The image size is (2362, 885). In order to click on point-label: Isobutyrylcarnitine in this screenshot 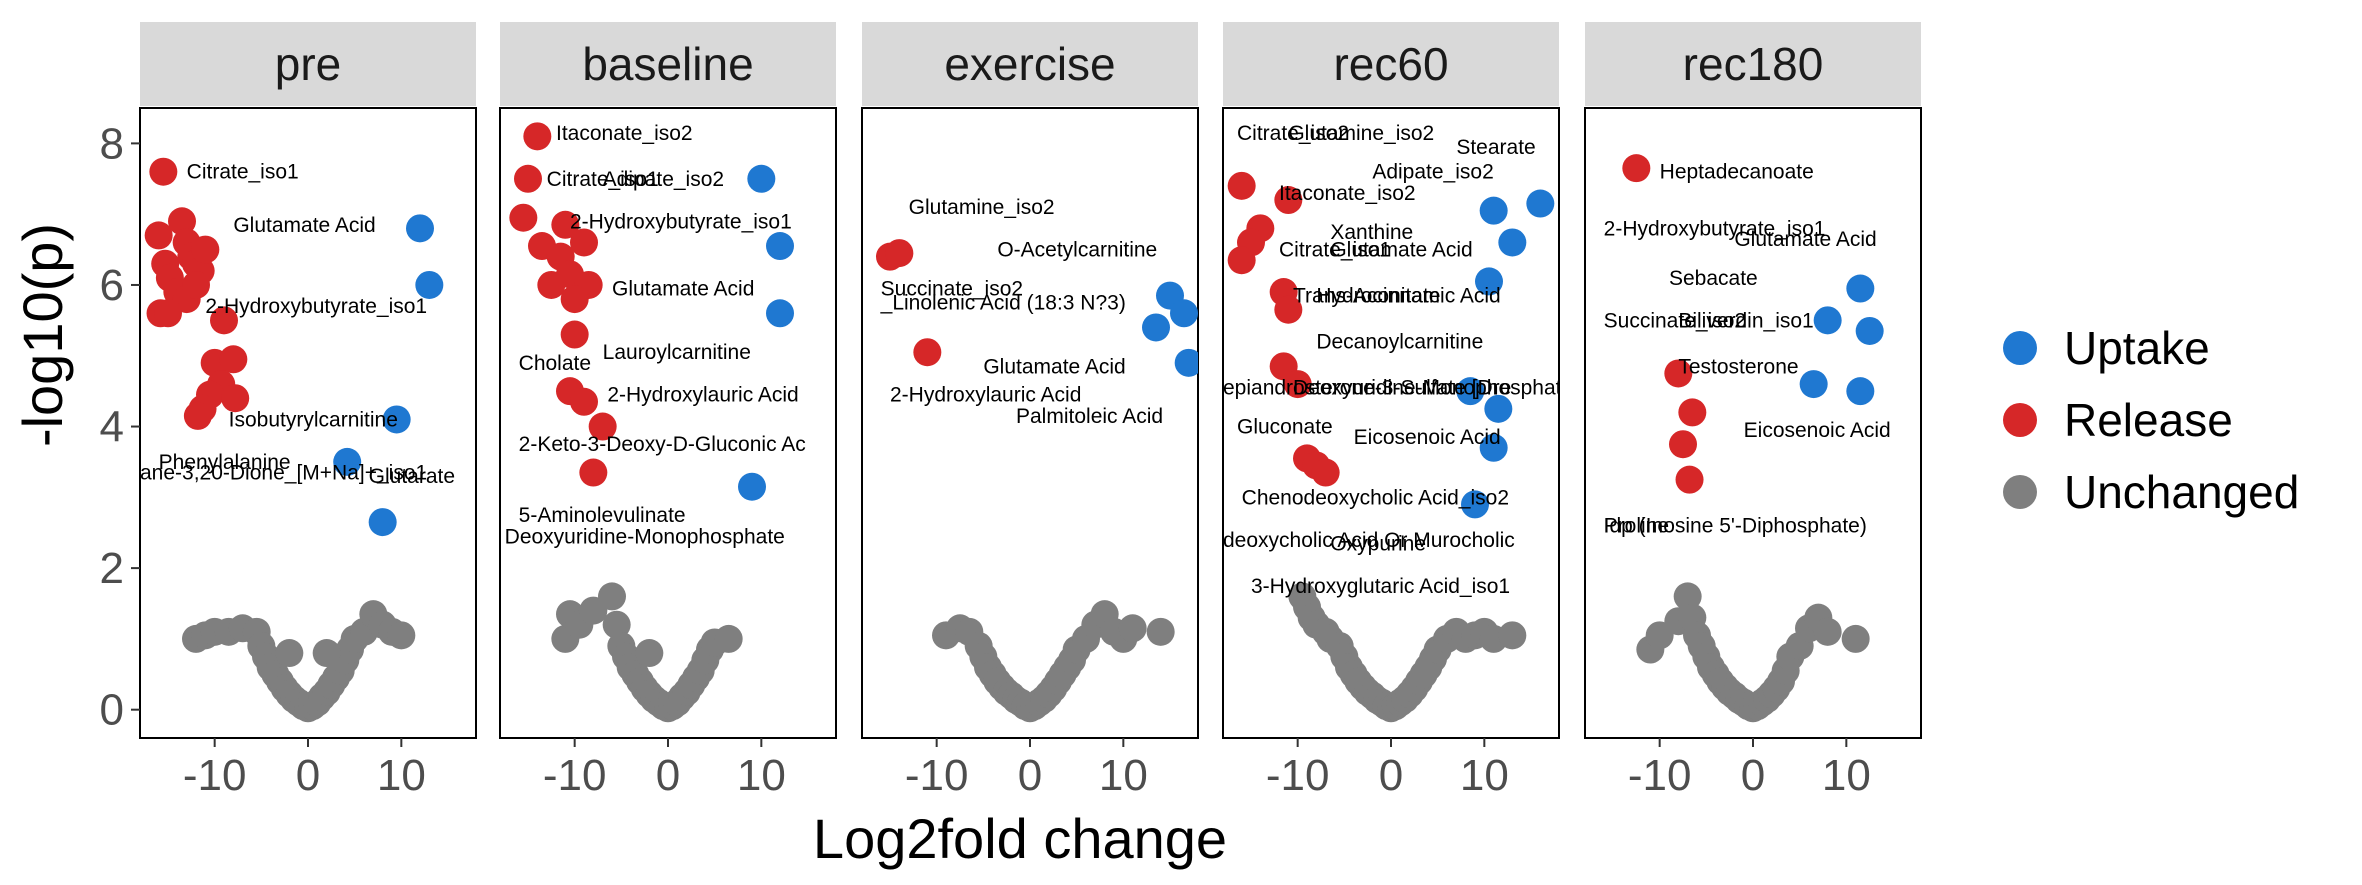, I will do `click(313, 419)`.